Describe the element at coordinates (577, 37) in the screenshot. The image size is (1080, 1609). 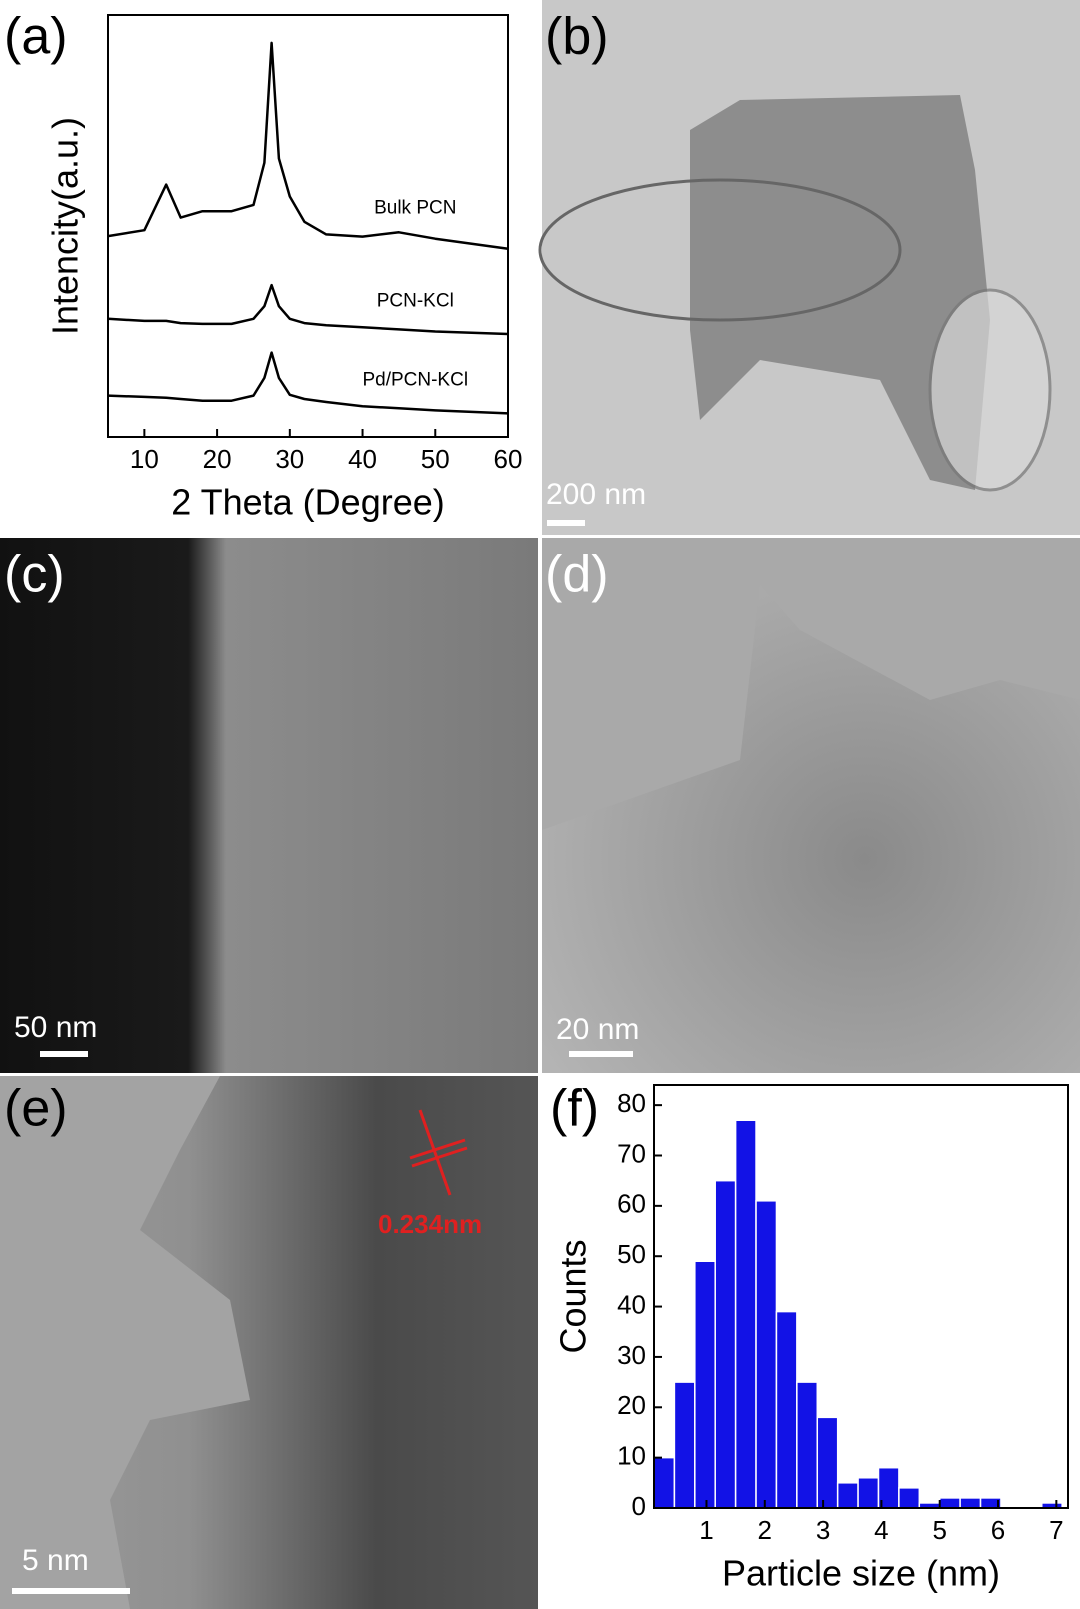
I see `panel-label: (b)` at that location.